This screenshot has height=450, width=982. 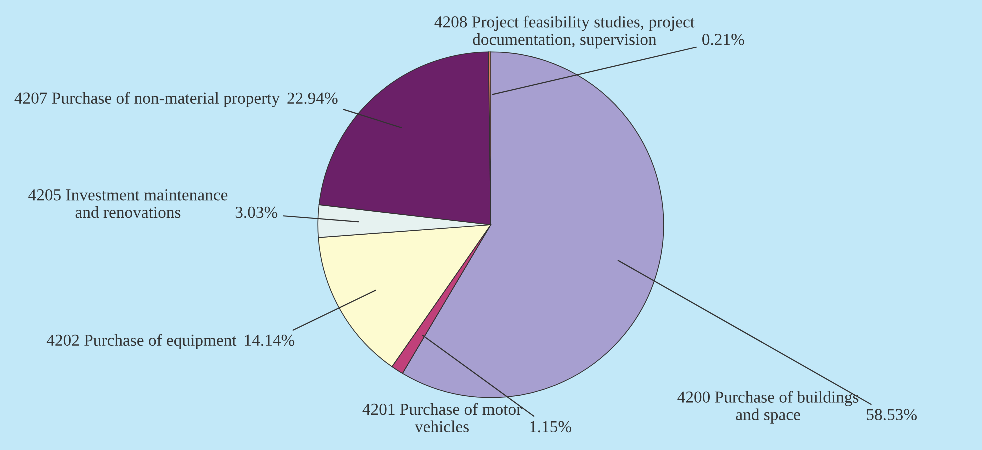 What do you see at coordinates (551, 427) in the screenshot?
I see `data-label: 1.15%` at bounding box center [551, 427].